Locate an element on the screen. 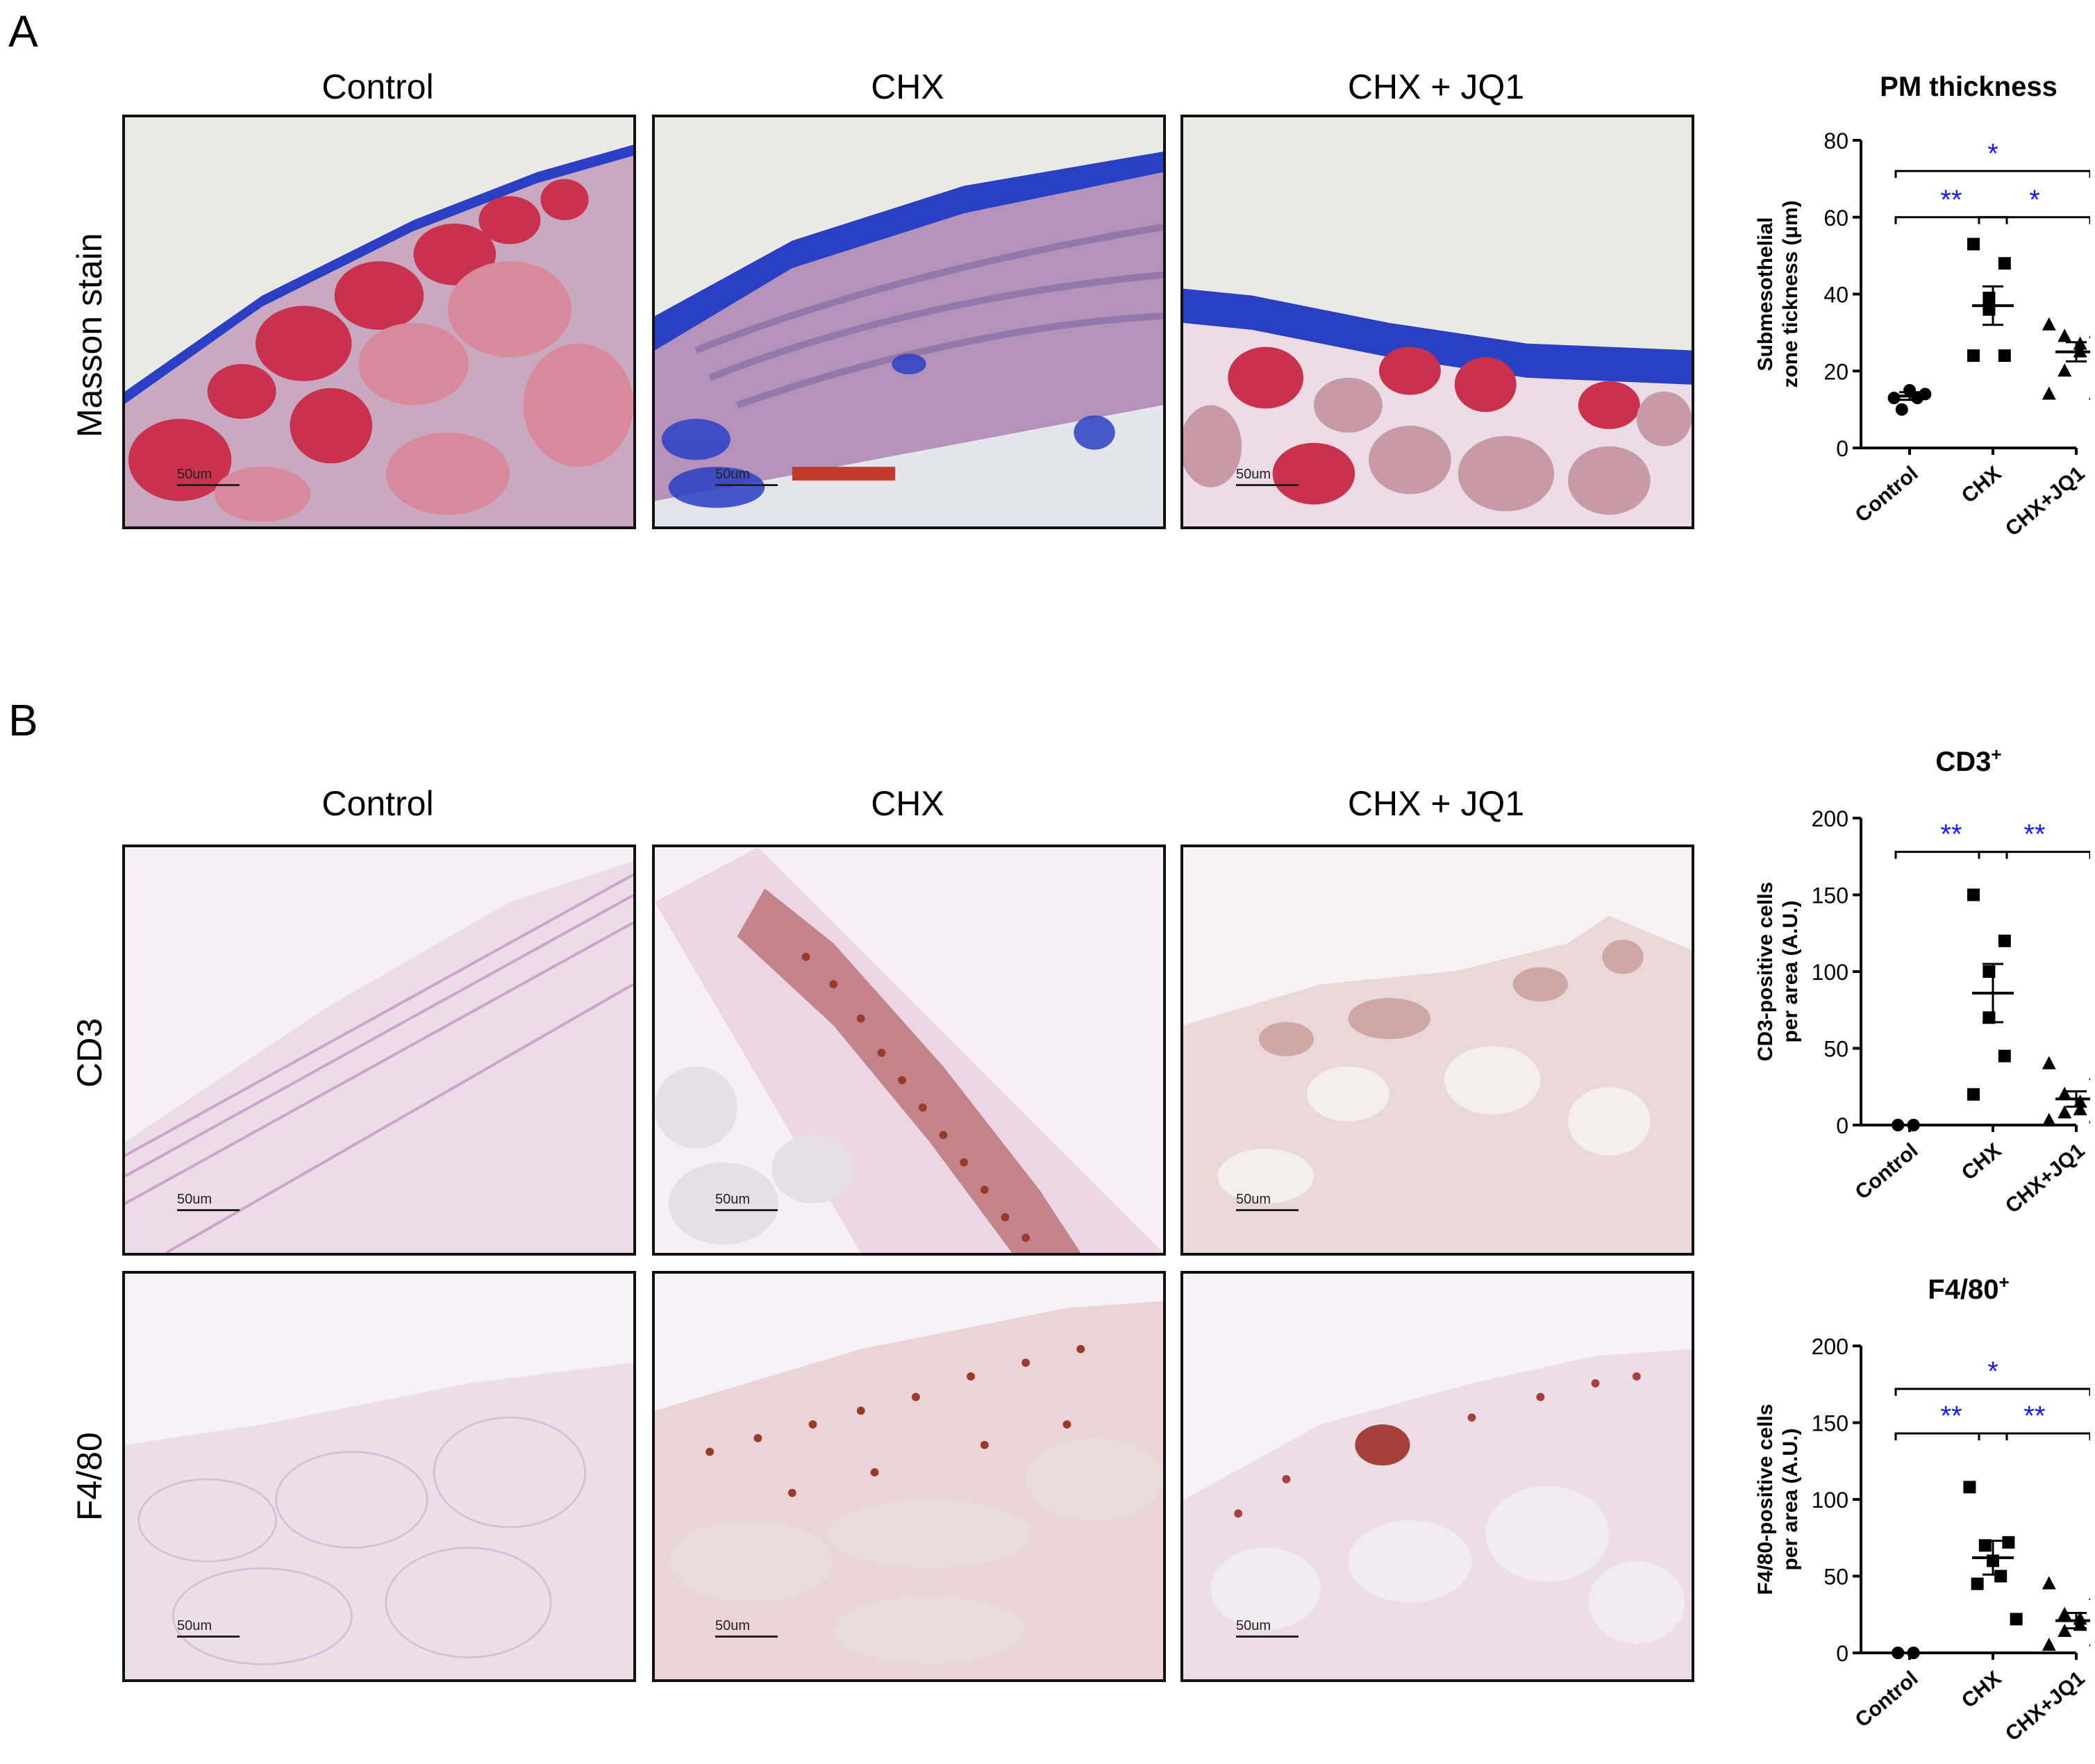 The image size is (2095, 1764). panel-b-row-cd3: CD3 is located at coordinates (89, 1052).